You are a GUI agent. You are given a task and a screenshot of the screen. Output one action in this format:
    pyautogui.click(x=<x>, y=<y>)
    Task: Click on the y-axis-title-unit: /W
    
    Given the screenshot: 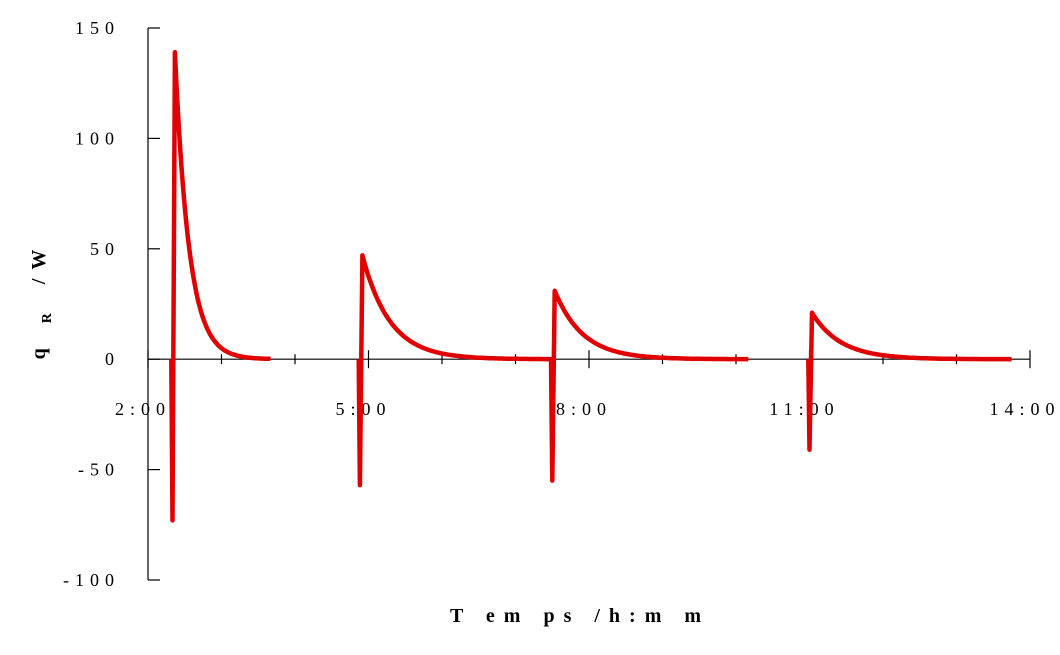 What is the action you would take?
    pyautogui.click(x=39, y=263)
    